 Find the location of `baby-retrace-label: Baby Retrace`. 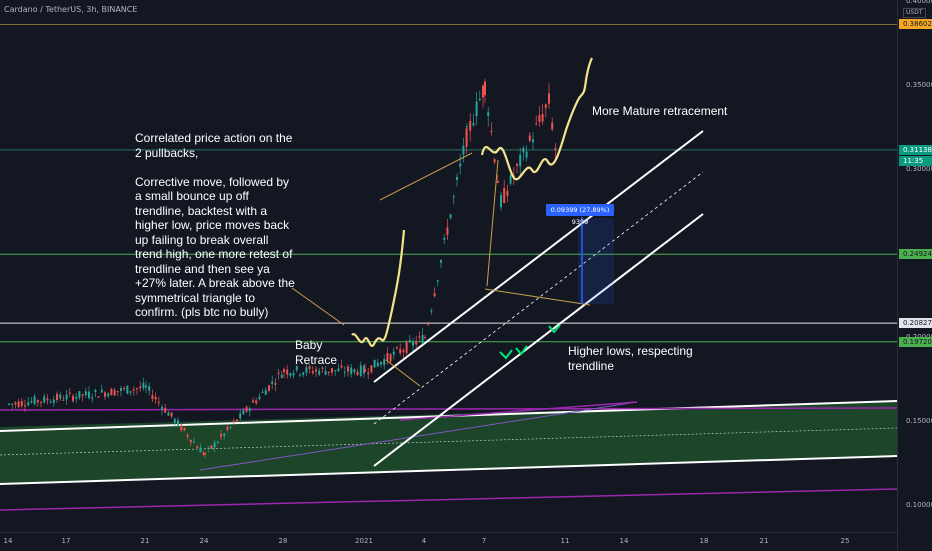

baby-retrace-label: Baby Retrace is located at coordinates (316, 352).